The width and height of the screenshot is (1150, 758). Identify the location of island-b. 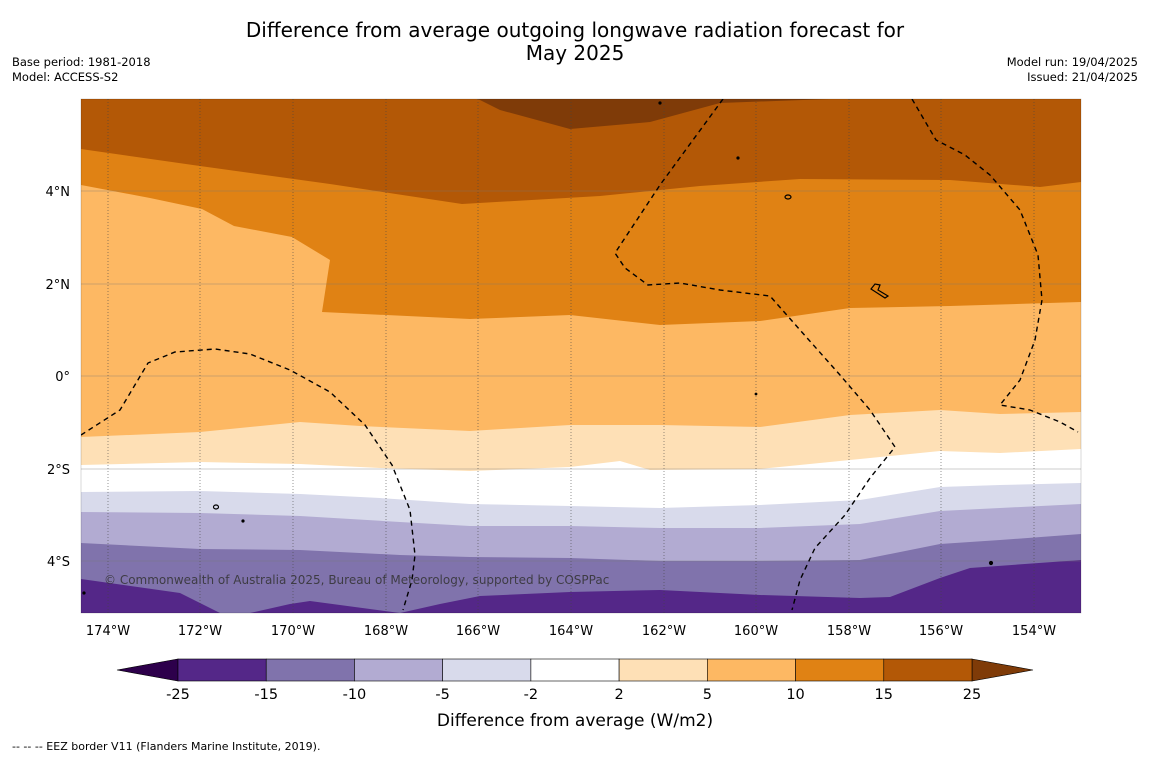
(880, 291).